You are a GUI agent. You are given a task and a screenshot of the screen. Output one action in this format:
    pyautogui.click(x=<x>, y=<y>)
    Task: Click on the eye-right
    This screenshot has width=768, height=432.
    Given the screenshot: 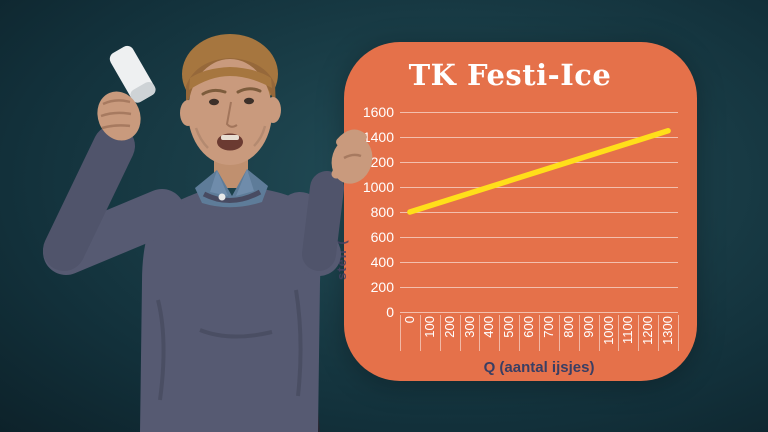 What is the action you would take?
    pyautogui.click(x=249, y=101)
    